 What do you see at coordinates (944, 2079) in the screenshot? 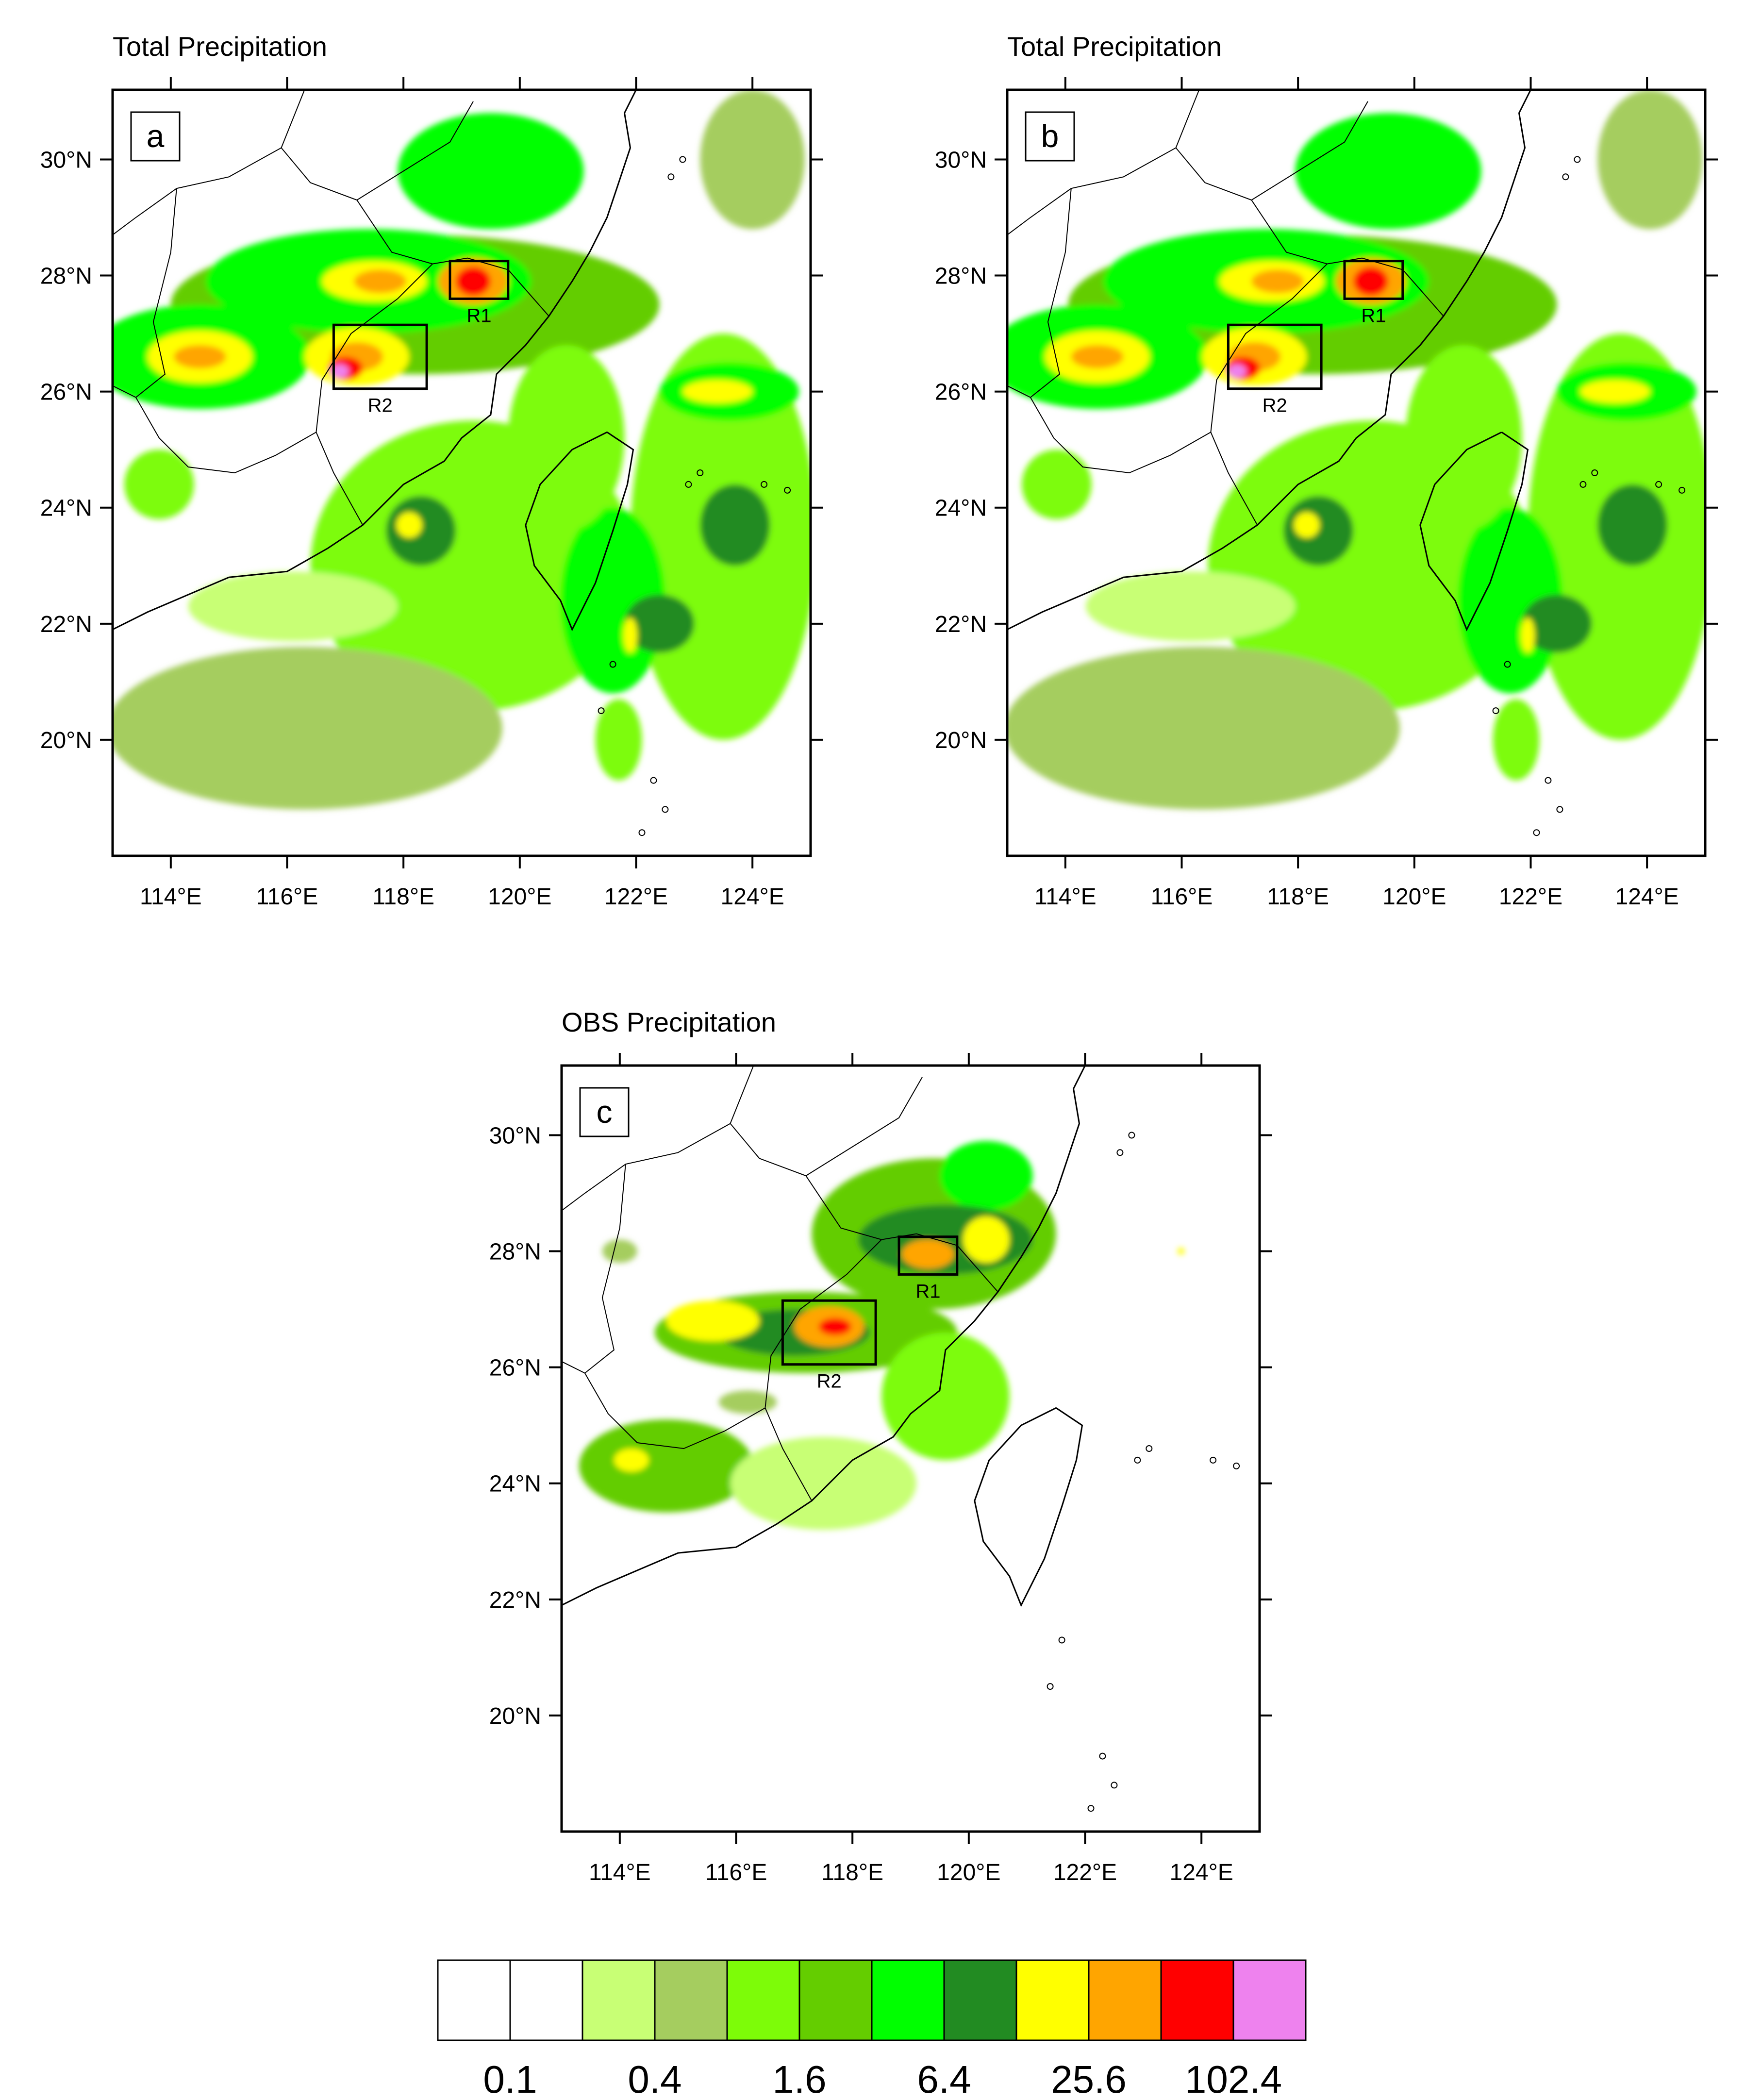
I see `colorbar-label: 6.4` at bounding box center [944, 2079].